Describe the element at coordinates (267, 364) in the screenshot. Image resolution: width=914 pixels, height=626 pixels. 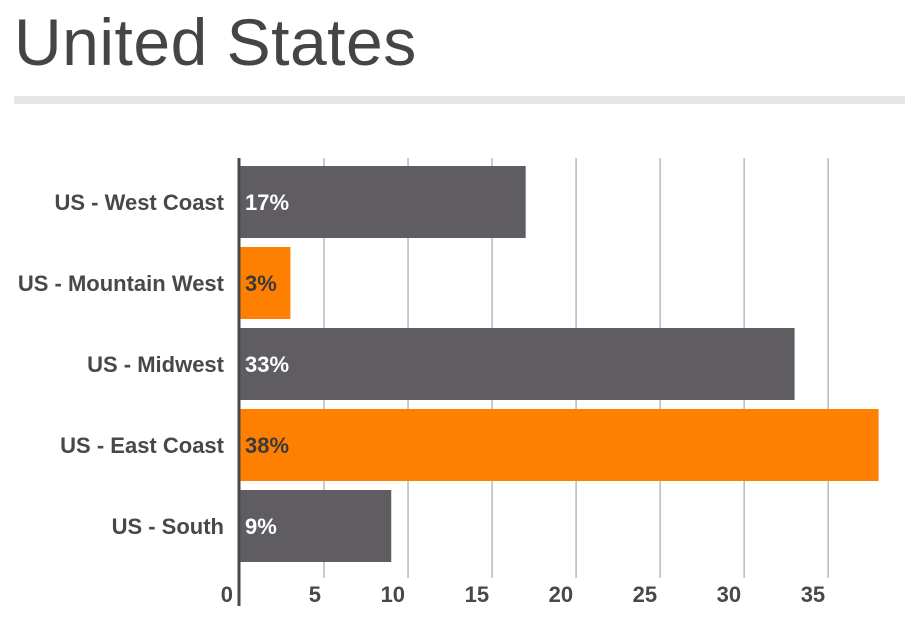
I see `data-label-2: 33%` at that location.